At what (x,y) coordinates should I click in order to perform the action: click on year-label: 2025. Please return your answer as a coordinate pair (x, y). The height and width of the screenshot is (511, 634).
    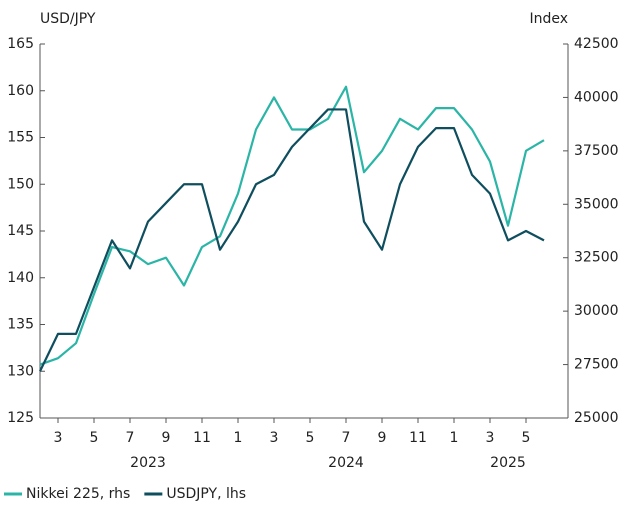
    Looking at the image, I should click on (508, 463).